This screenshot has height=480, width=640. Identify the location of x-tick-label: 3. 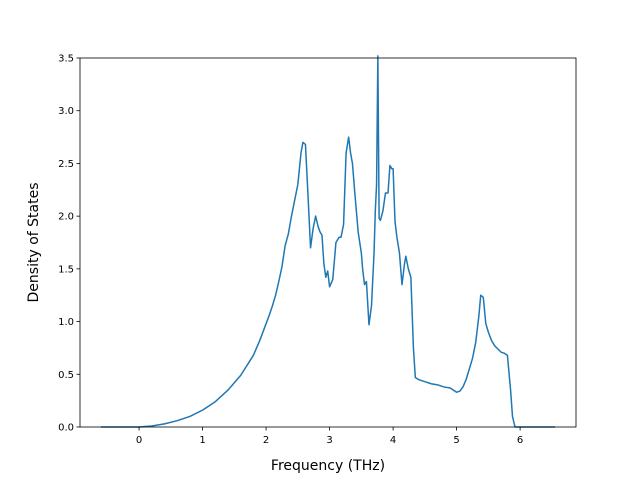
(329, 440).